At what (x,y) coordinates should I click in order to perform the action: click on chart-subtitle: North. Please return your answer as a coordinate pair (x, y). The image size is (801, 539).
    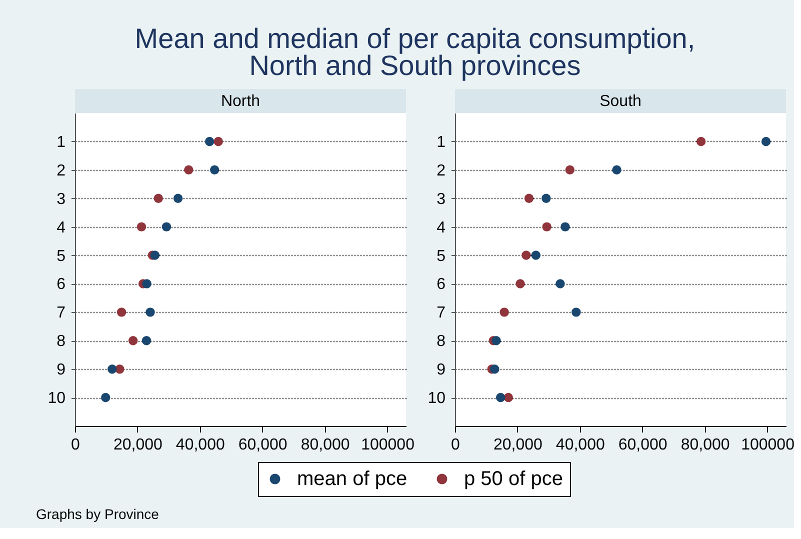
    Looking at the image, I should click on (240, 101).